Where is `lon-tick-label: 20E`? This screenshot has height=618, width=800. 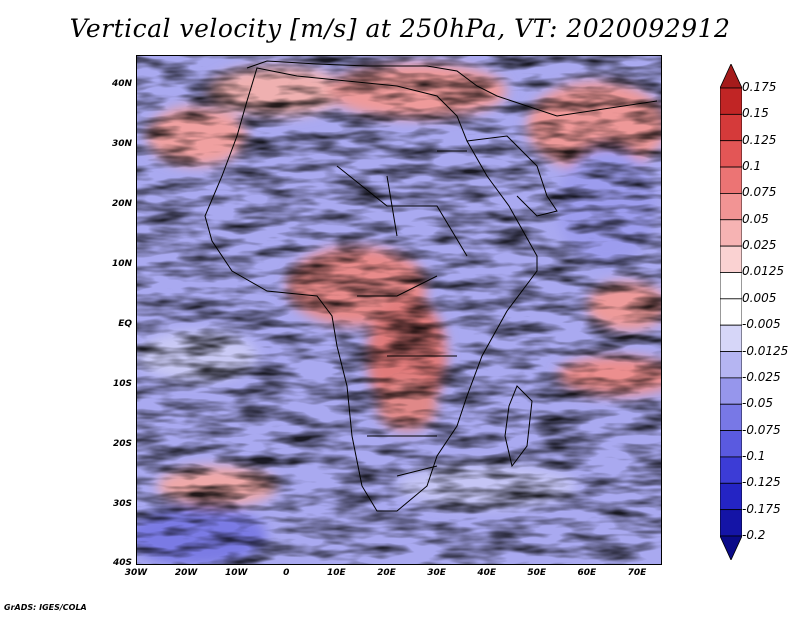
lon-tick-label: 20E is located at coordinates (386, 573).